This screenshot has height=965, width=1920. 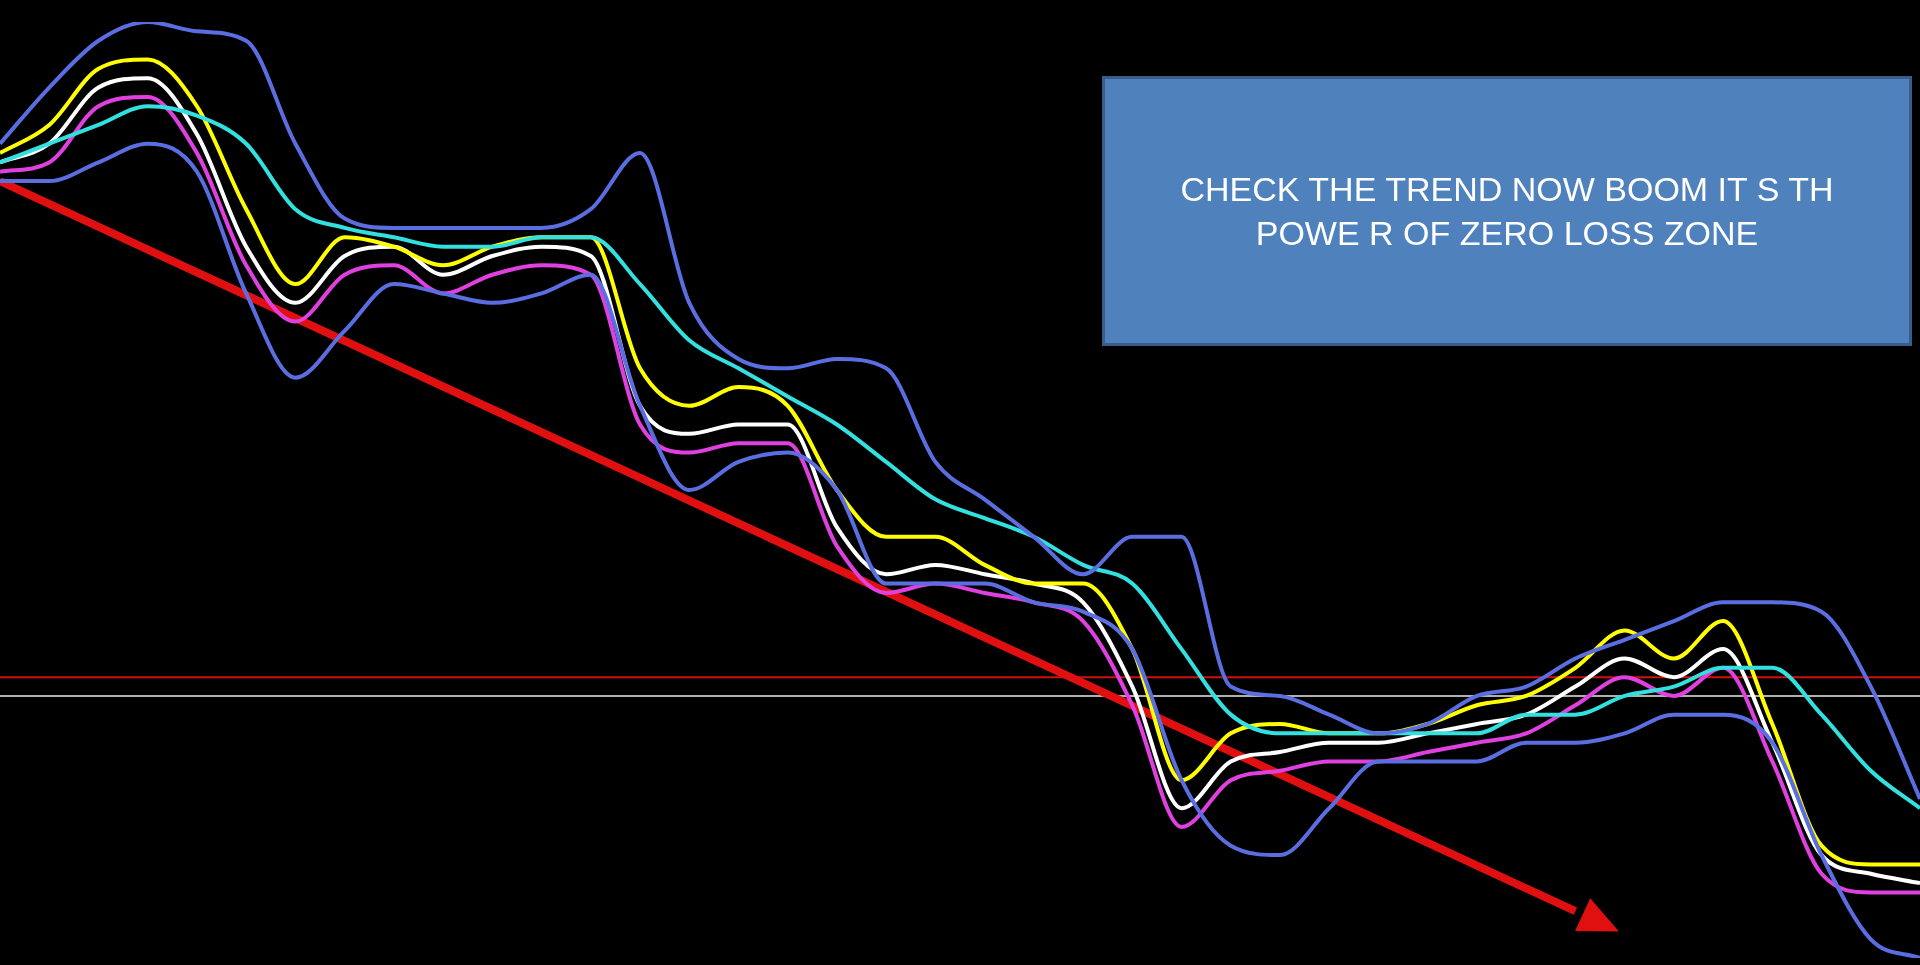 I want to click on annotation: POWE R OF ZERO LOSS ZONE, so click(x=1507, y=233).